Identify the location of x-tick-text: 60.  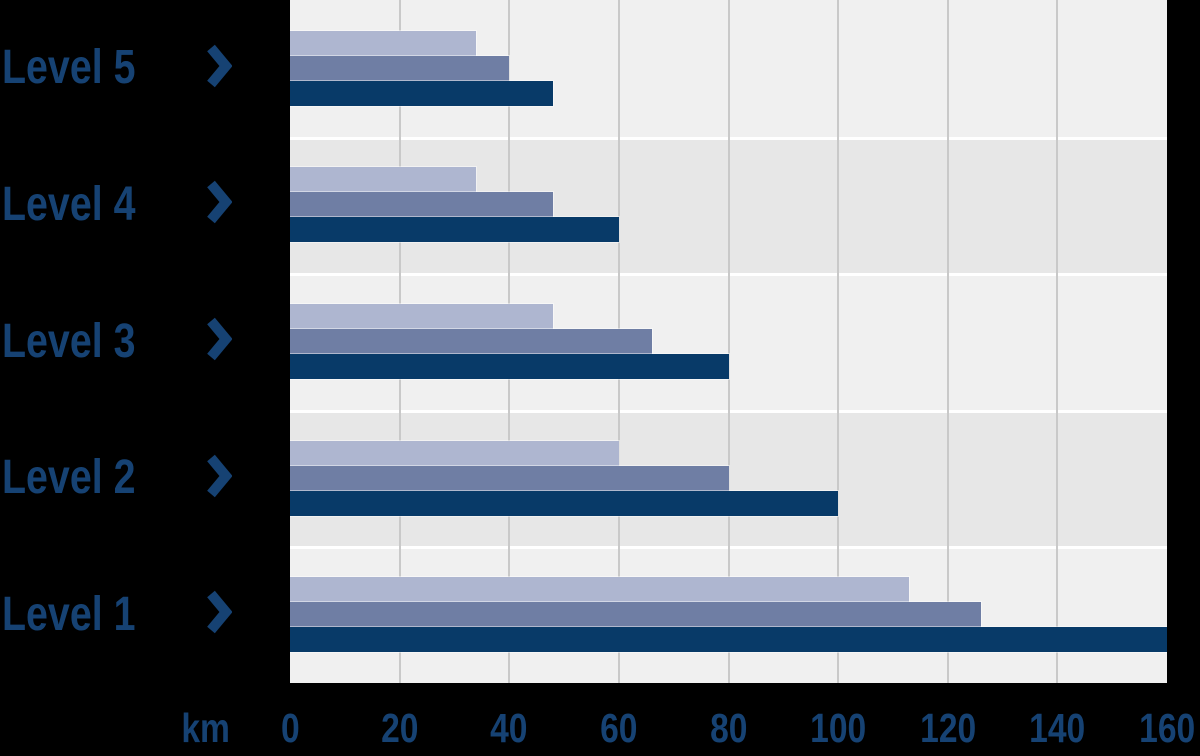
(619, 728).